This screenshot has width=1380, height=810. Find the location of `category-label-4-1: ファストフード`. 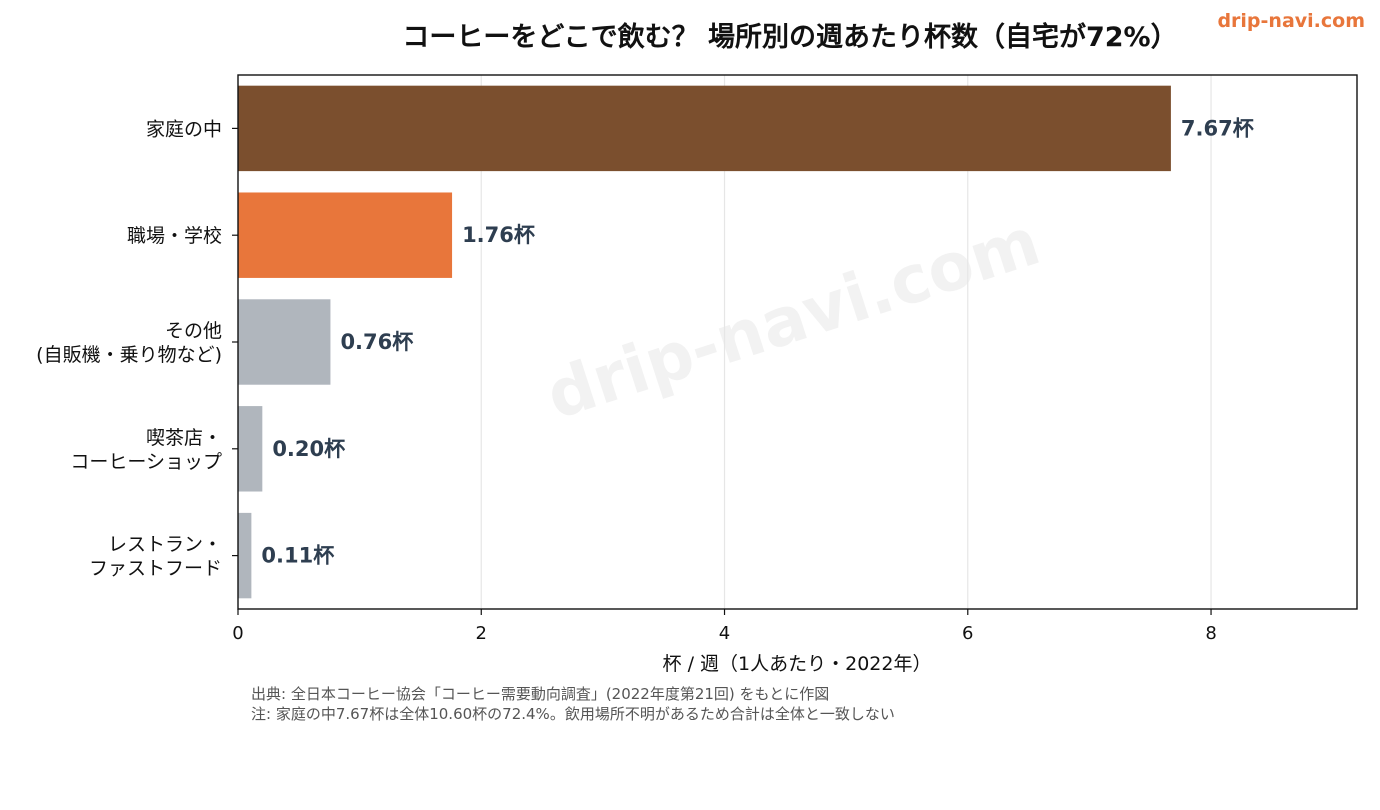

category-label-4-1: ファストフード is located at coordinates (155, 569).